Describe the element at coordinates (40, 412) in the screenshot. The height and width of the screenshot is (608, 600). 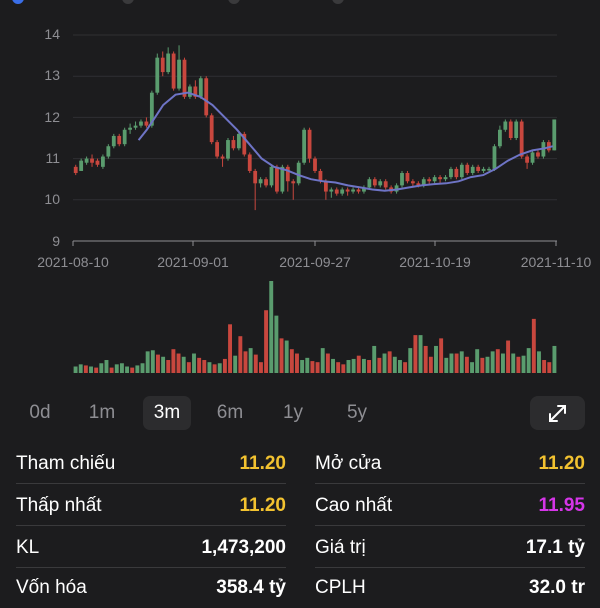
I see `range-0d-button: 0d` at that location.